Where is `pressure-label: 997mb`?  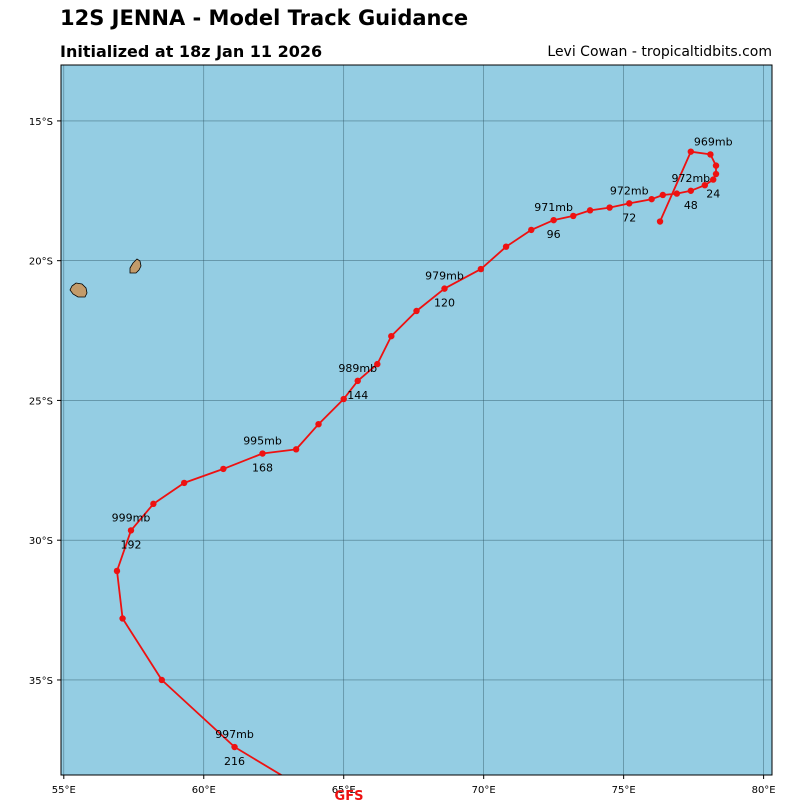
pressure-label: 997mb is located at coordinates (234, 734).